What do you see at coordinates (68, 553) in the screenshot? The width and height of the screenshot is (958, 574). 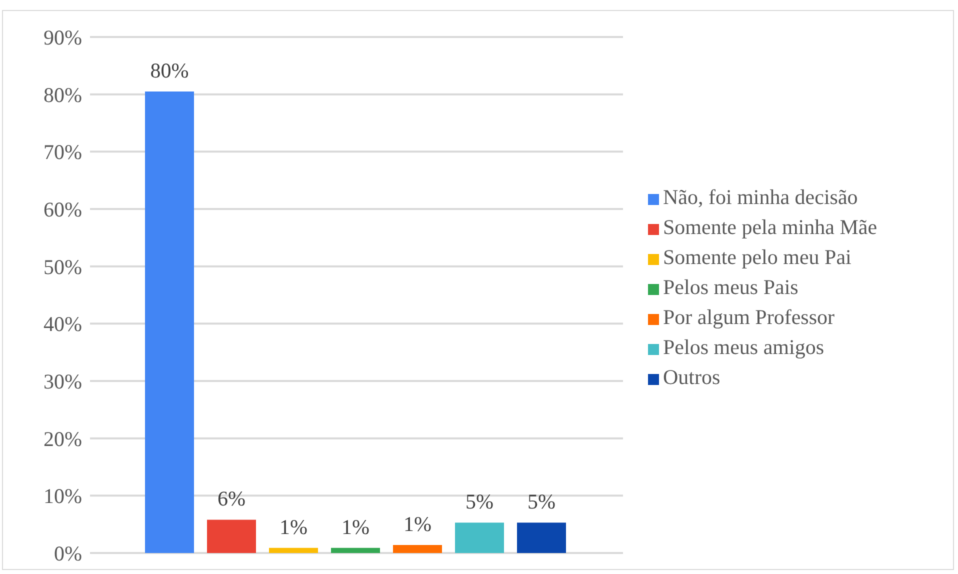 I see `y-tick-label: 0%` at bounding box center [68, 553].